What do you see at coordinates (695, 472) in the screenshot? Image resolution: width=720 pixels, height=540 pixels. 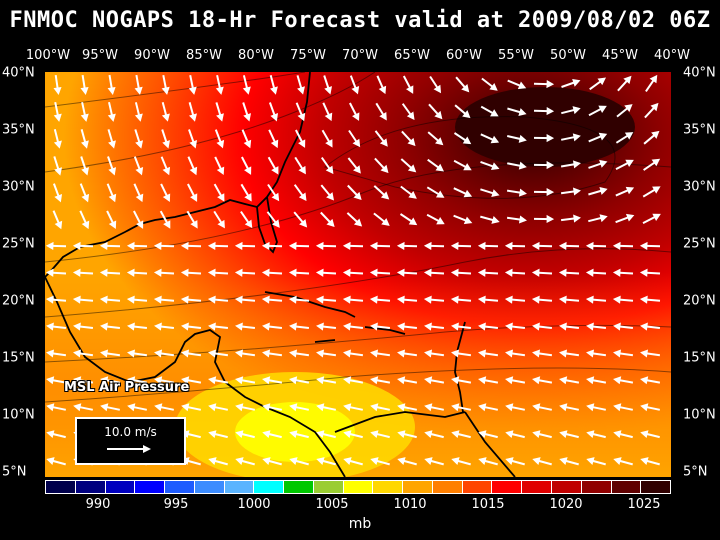 I see `lat-label: 5°N` at bounding box center [695, 472].